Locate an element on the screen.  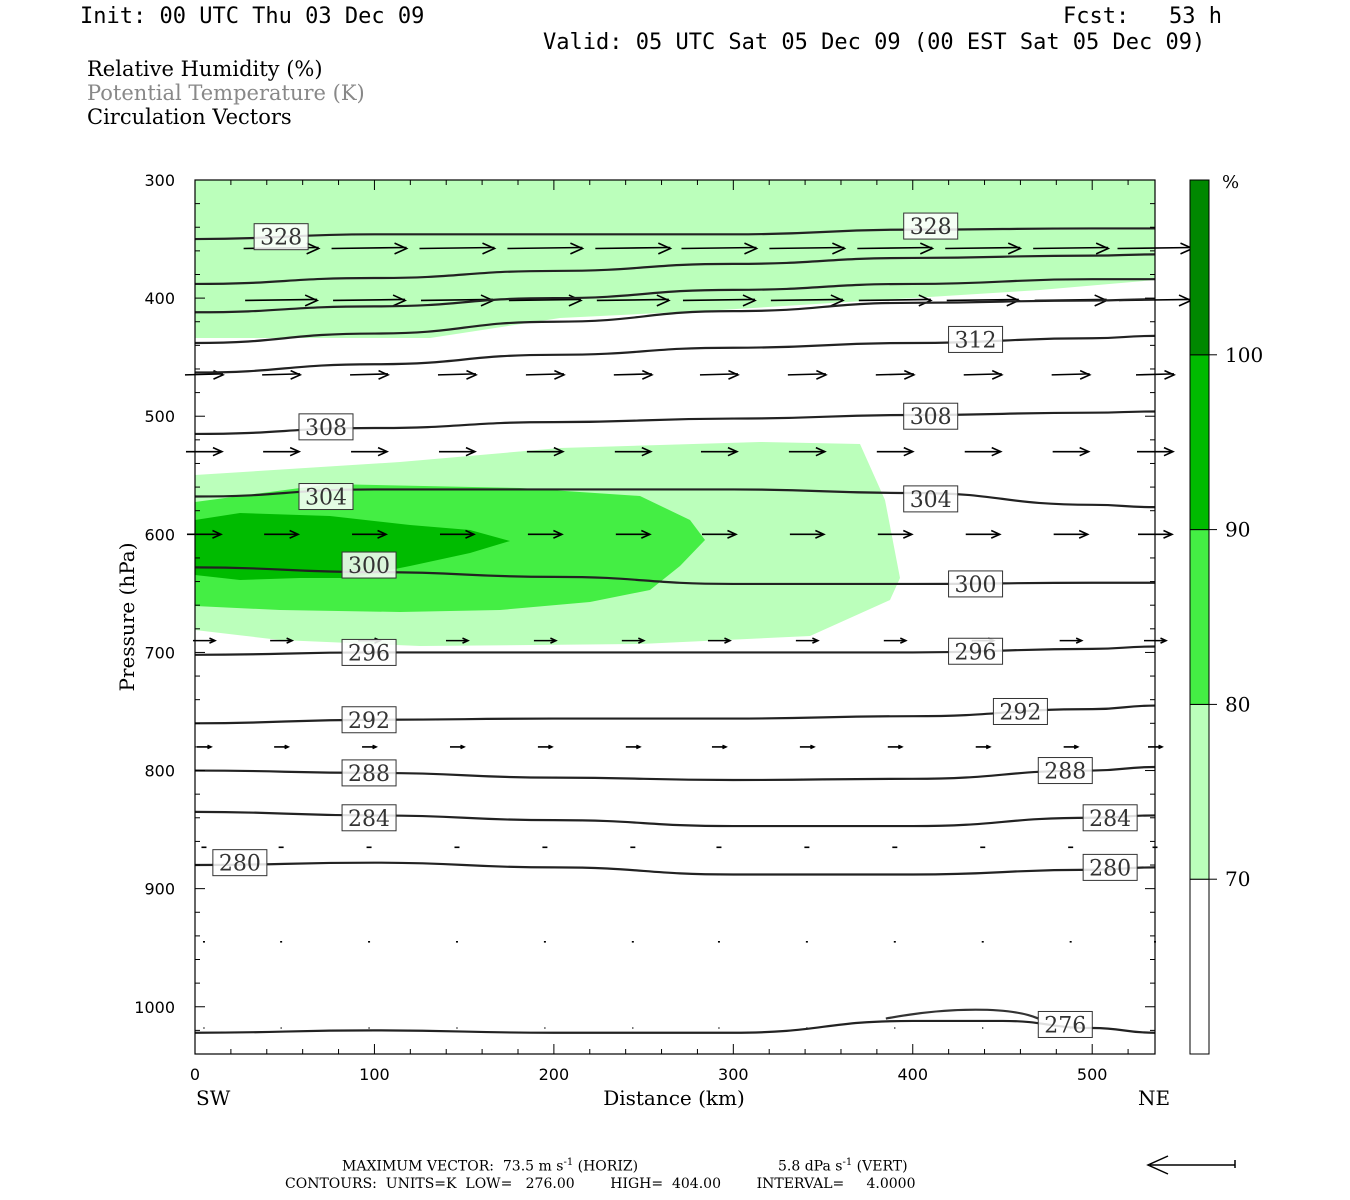
theta-contour-label: 284 is located at coordinates (369, 818).